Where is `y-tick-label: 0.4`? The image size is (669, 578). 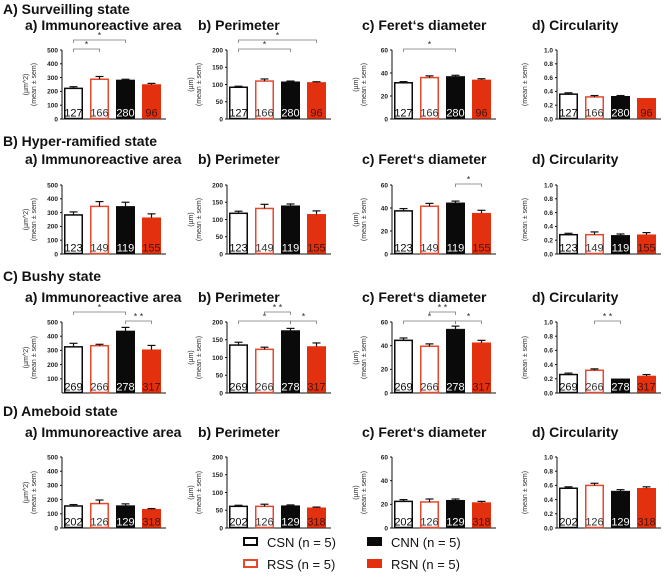 y-tick-label: 0.4 is located at coordinates (548, 365).